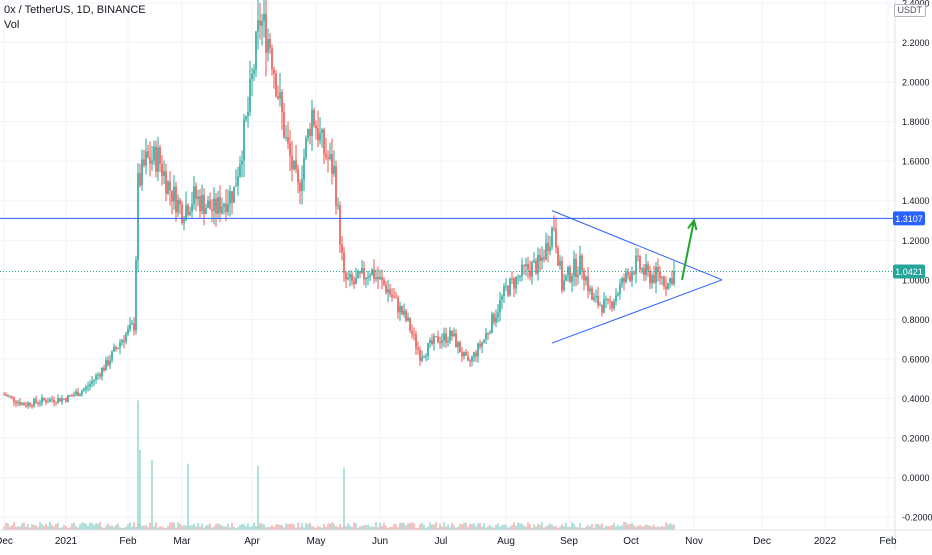  I want to click on y-tick-label: 1.4000, so click(916, 201).